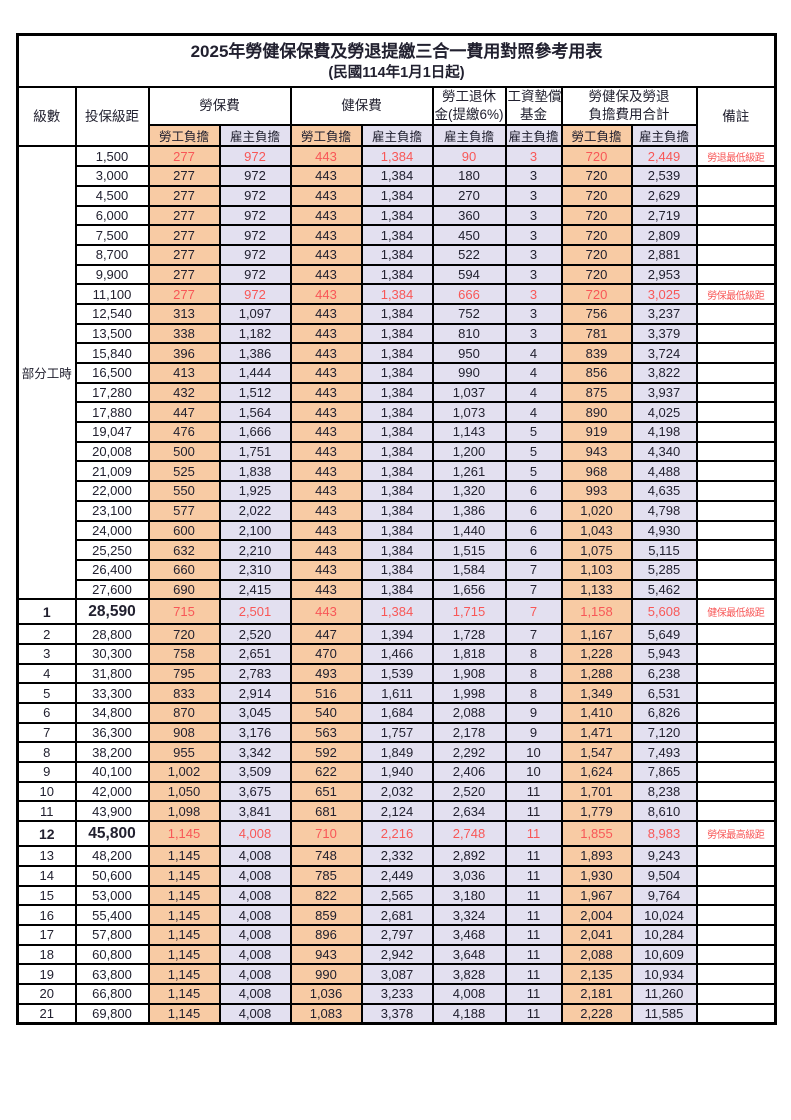  Describe the element at coordinates (184, 811) in the screenshot. I see `value-cell: 1,098` at that location.